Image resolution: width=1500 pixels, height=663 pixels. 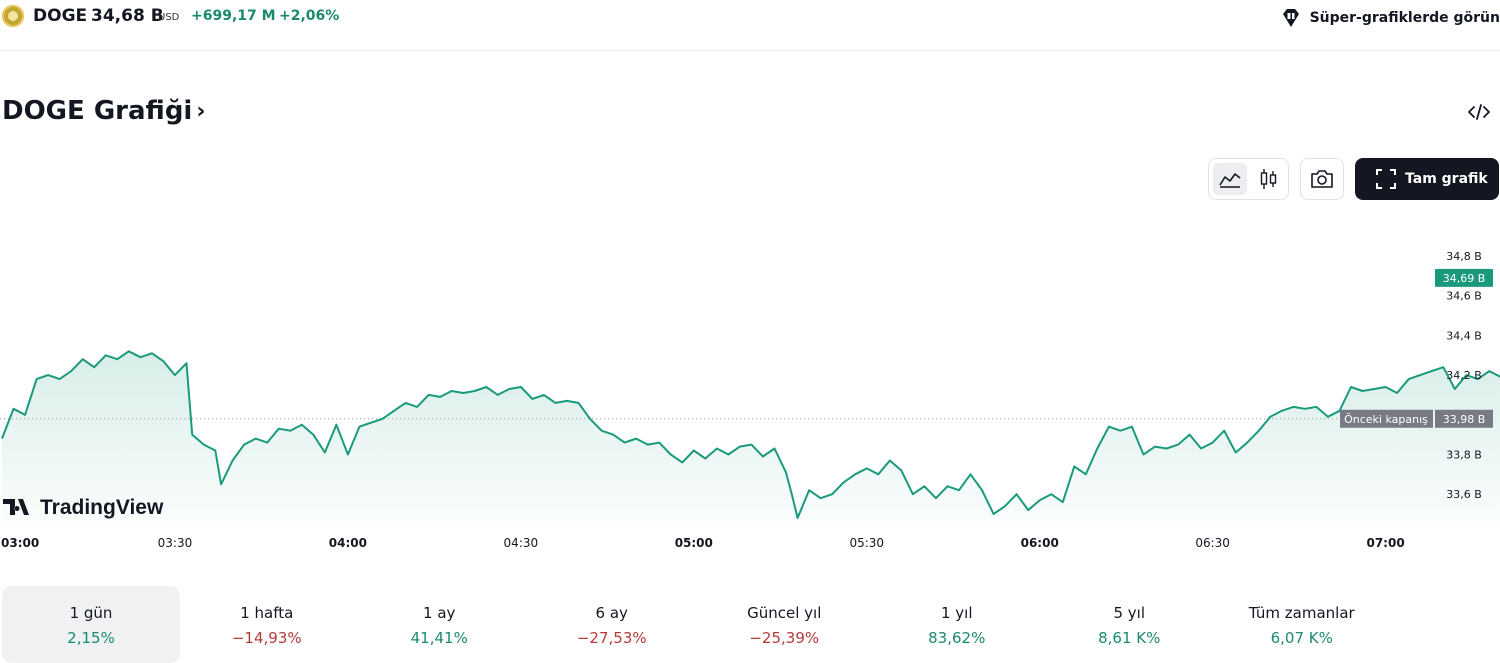 I want to click on coin-icon, so click(x=13, y=16).